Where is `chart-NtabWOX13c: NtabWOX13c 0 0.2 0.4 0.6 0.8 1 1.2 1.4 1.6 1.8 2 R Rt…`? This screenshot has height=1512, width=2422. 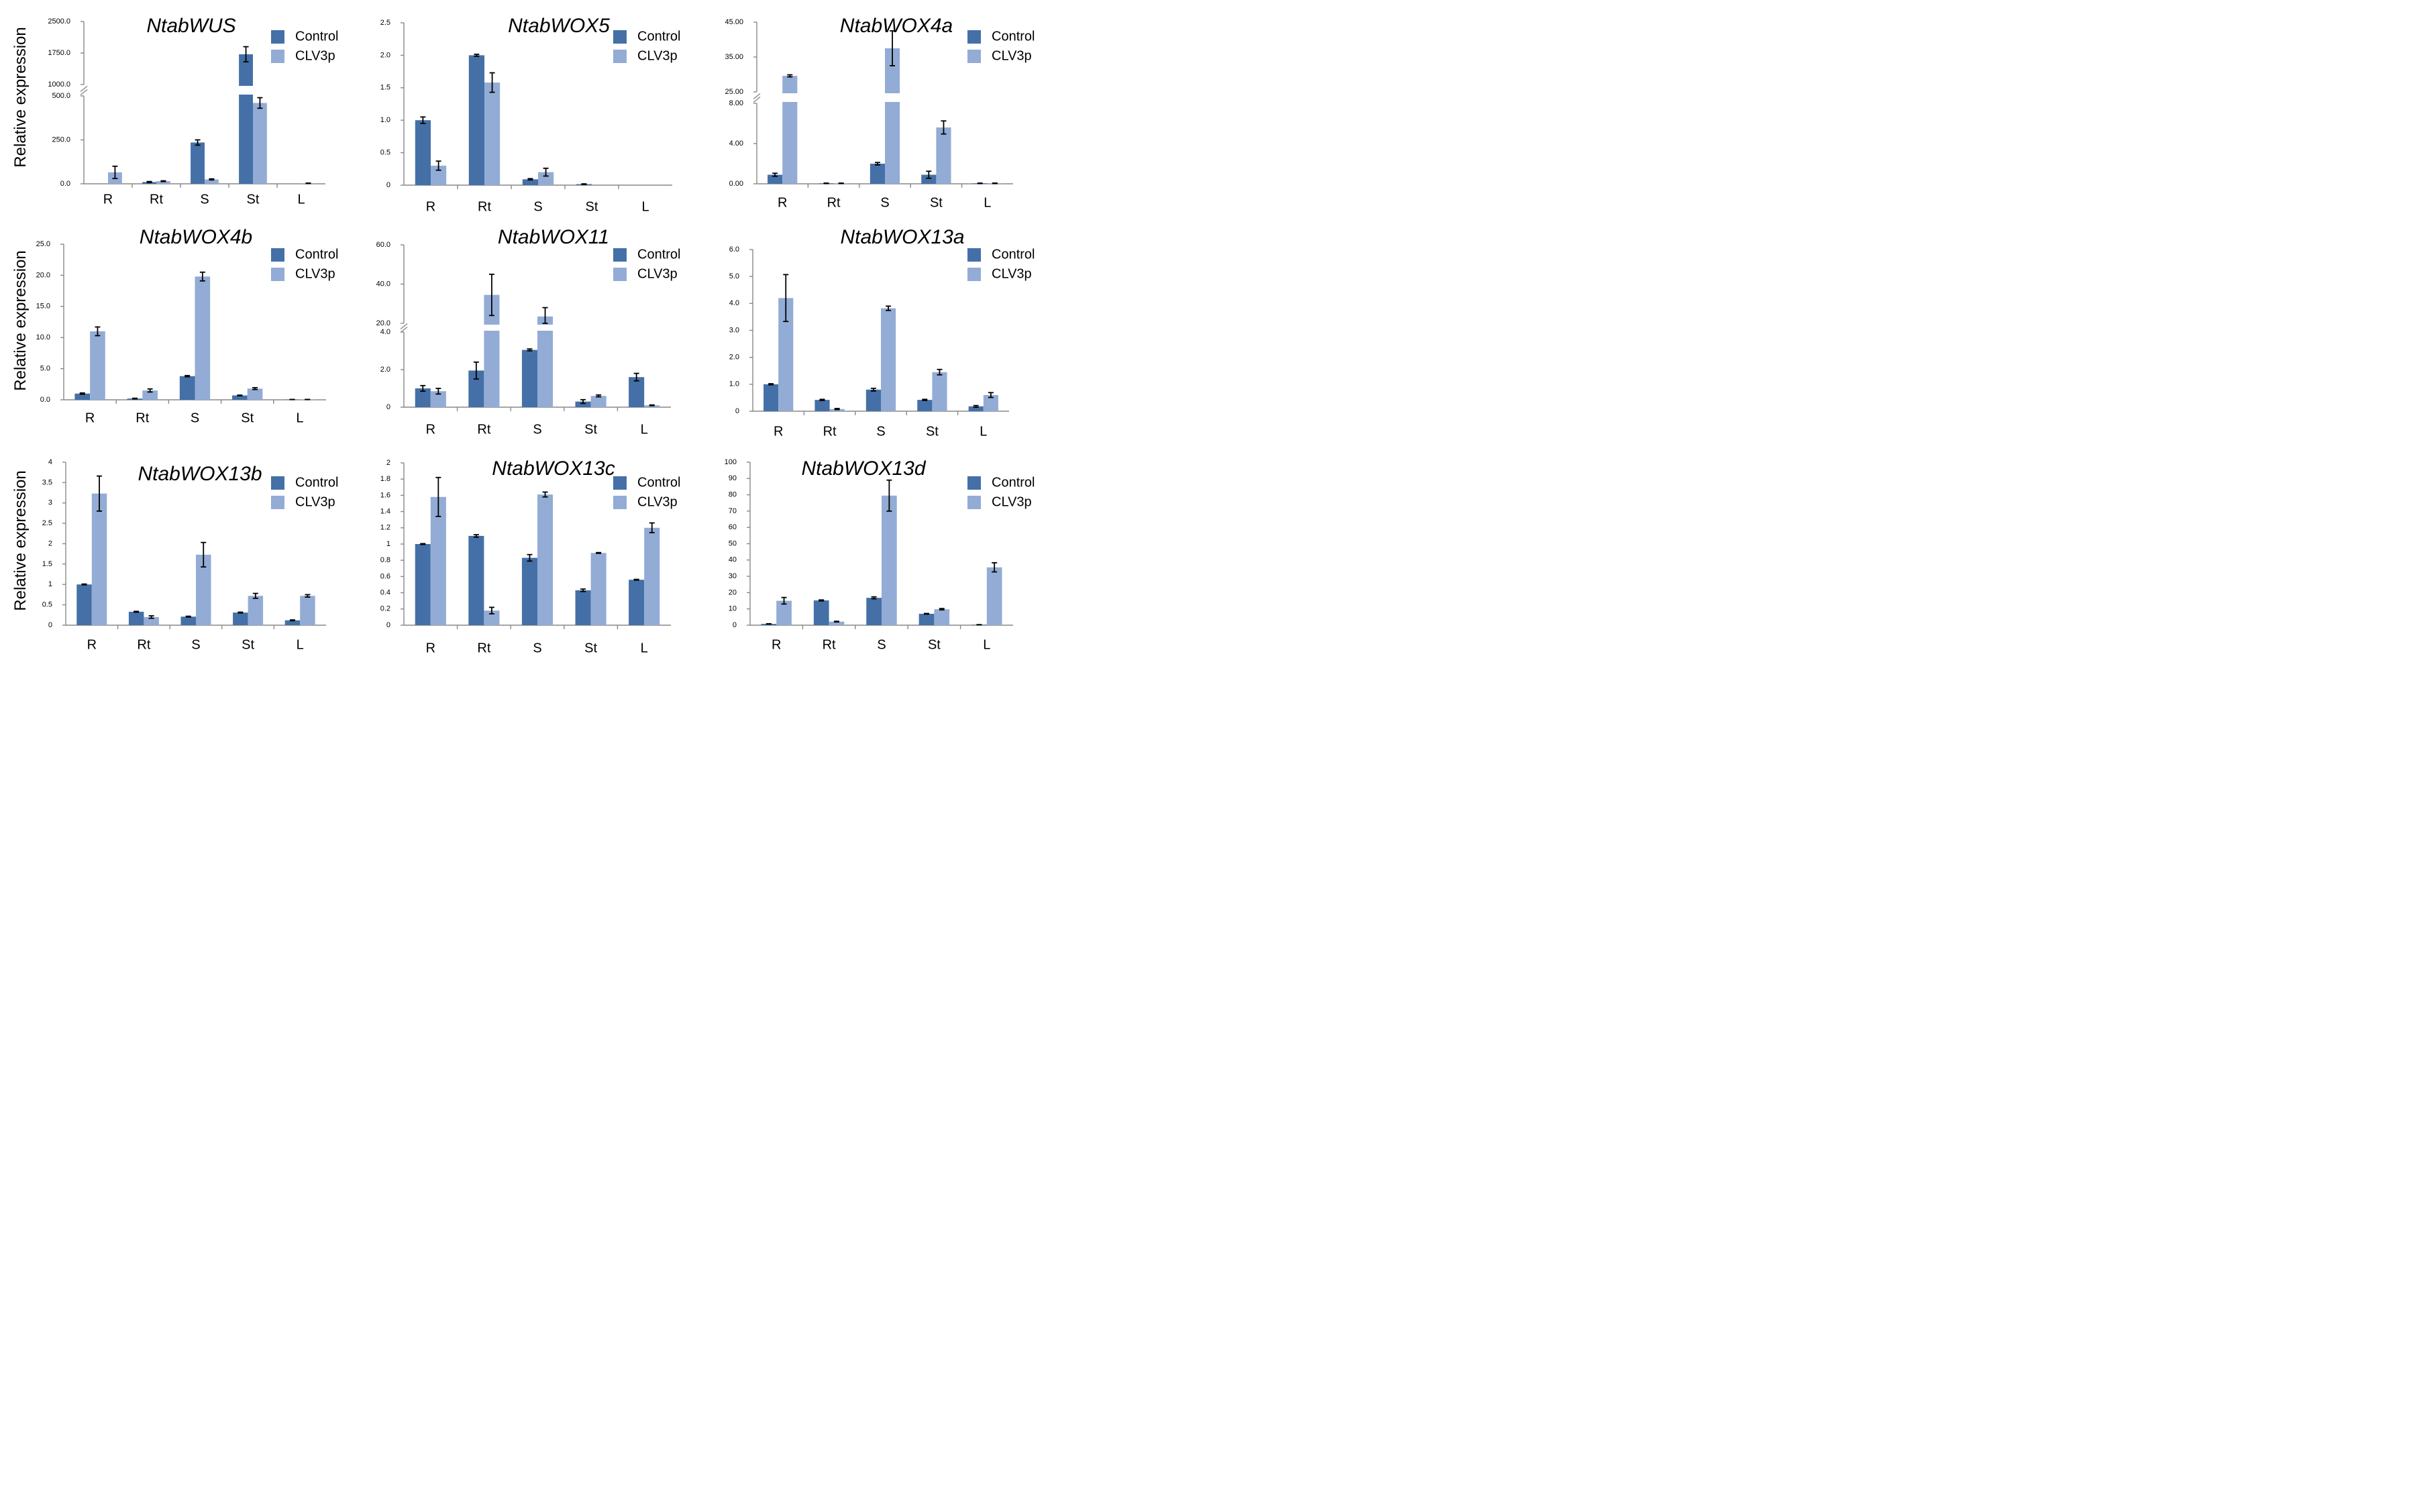 chart-NtabWOX13c: NtabWOX13c 0 0.2 0.4 0.6 0.8 1 1.2 1.4 1.6 1.8 2 R Rt… is located at coordinates (530, 556).